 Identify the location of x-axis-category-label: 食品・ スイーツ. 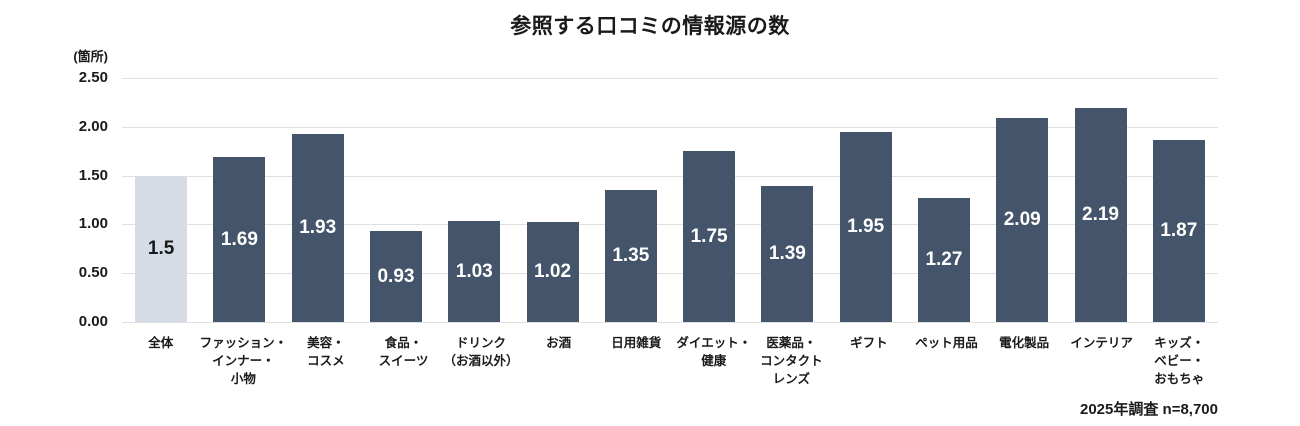
(403, 352).